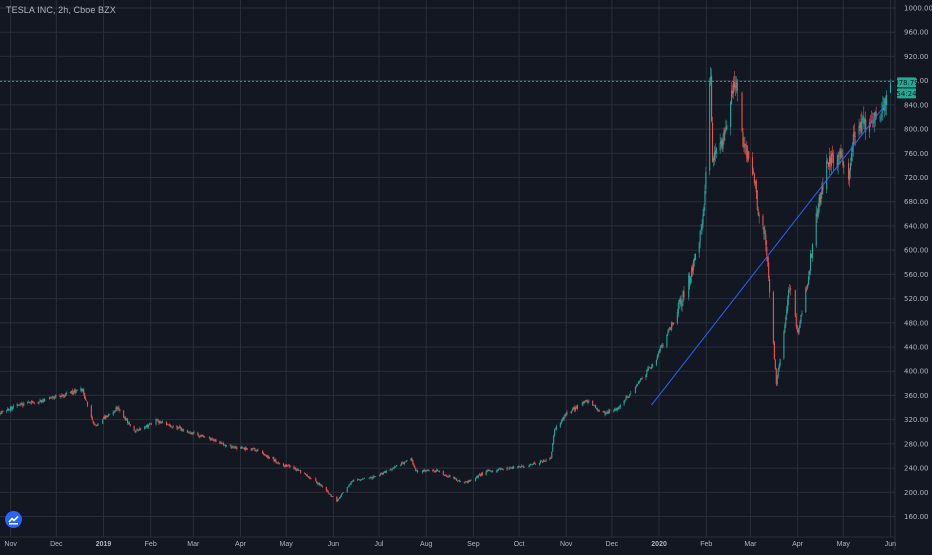 Image resolution: width=932 pixels, height=555 pixels. What do you see at coordinates (659, 544) in the screenshot?
I see `time-tick-label: 2020` at bounding box center [659, 544].